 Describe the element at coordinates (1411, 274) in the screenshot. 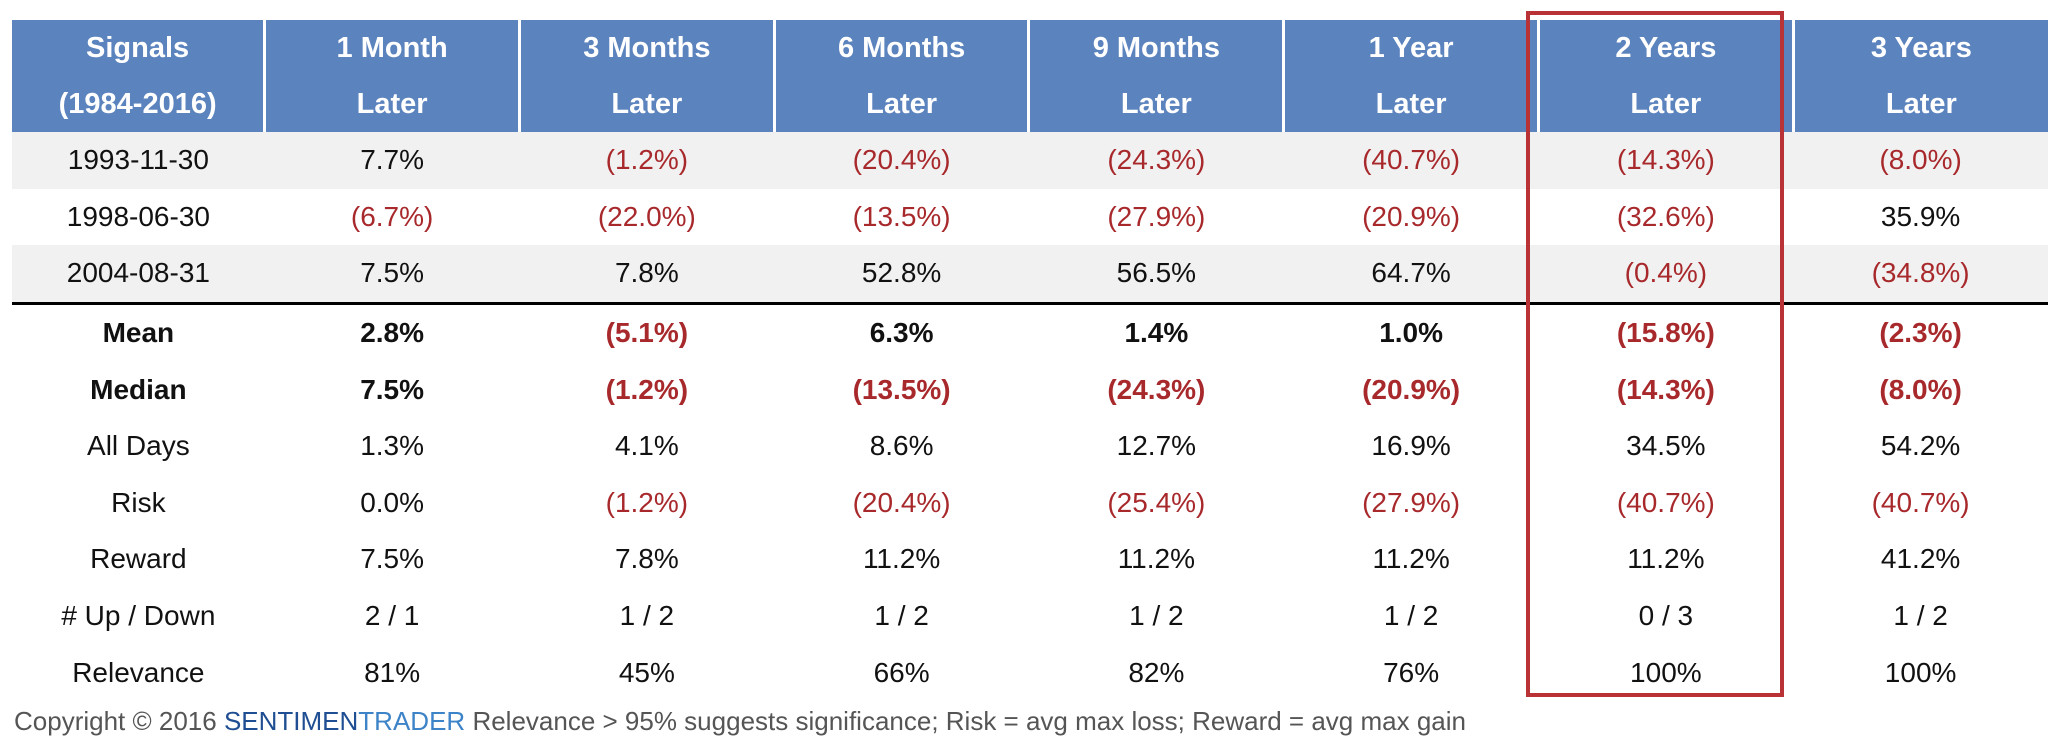

I see `table-cell: 64.7%` at that location.